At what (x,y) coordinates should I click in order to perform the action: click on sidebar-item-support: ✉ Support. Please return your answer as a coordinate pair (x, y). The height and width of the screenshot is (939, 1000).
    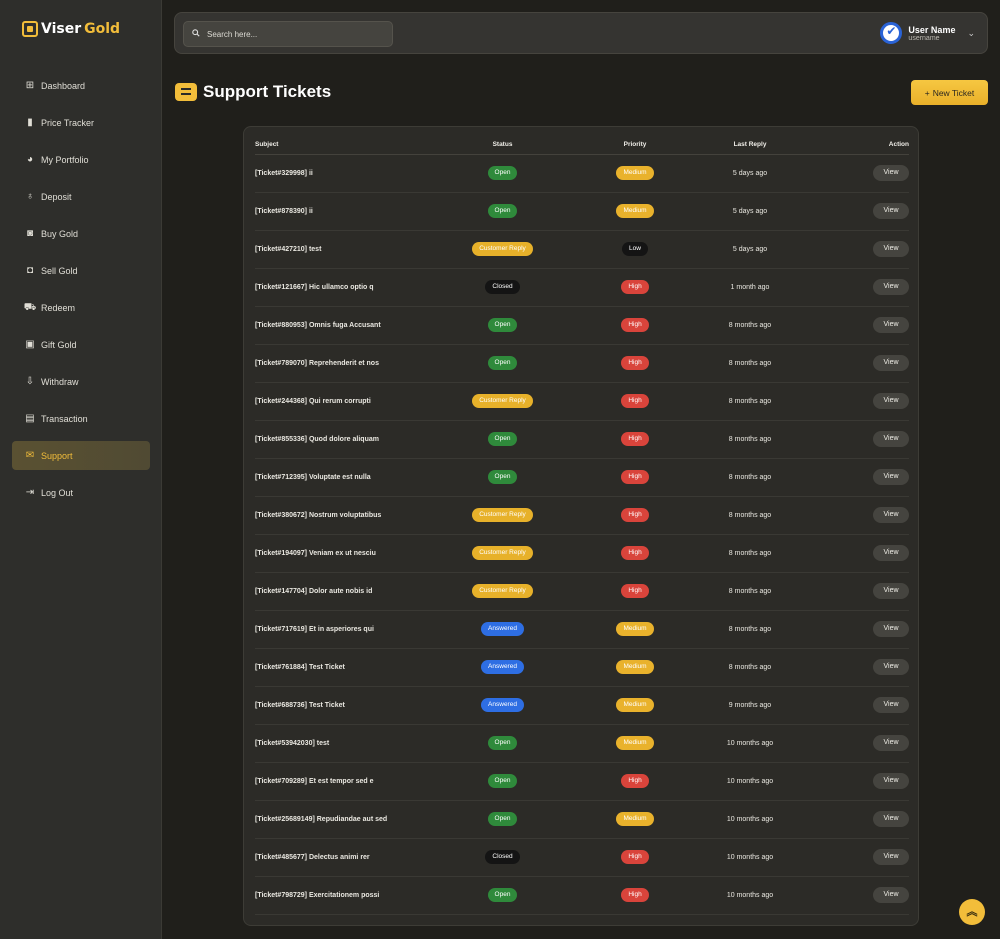
    Looking at the image, I should click on (81, 455).